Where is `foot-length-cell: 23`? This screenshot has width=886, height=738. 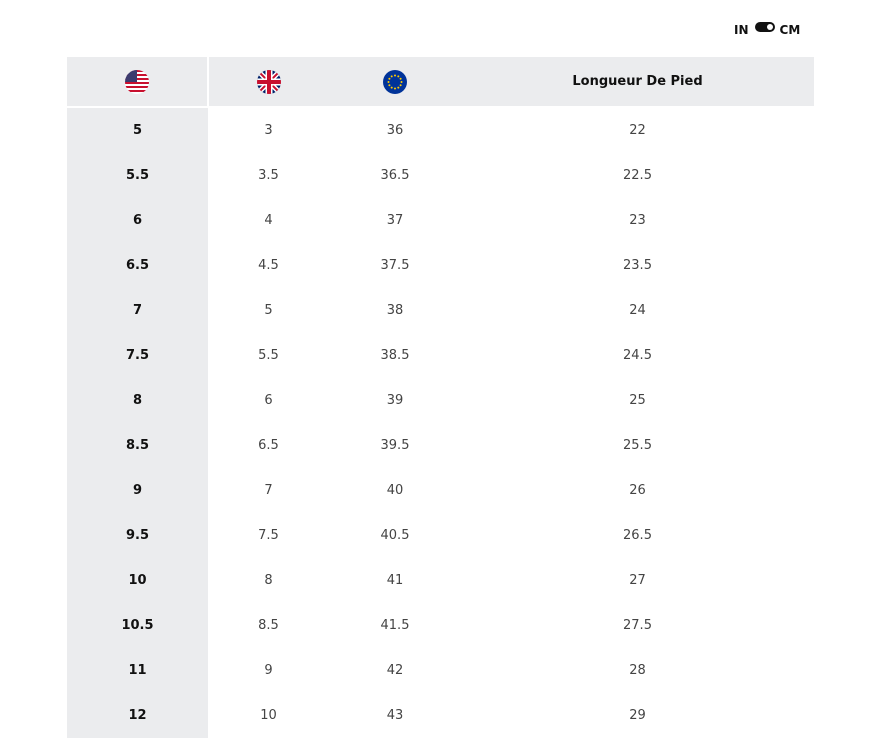 foot-length-cell: 23 is located at coordinates (637, 220).